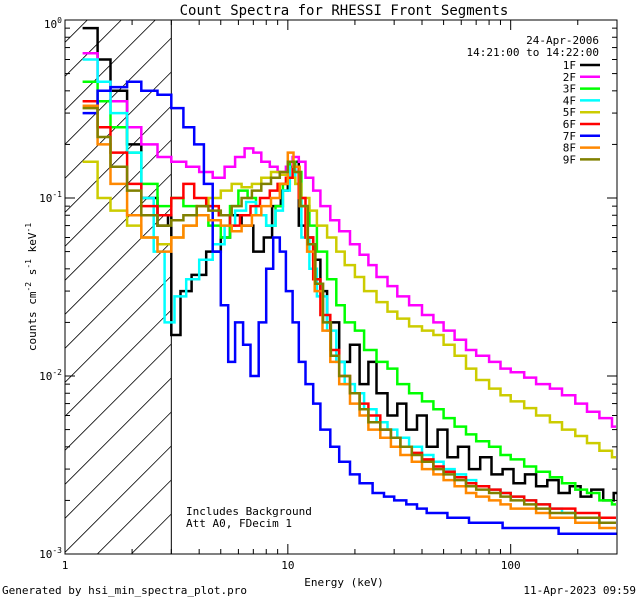 The width and height of the screenshot is (640, 600). Describe the element at coordinates (569, 100) in the screenshot. I see `legend-label-4F: 4F` at that location.